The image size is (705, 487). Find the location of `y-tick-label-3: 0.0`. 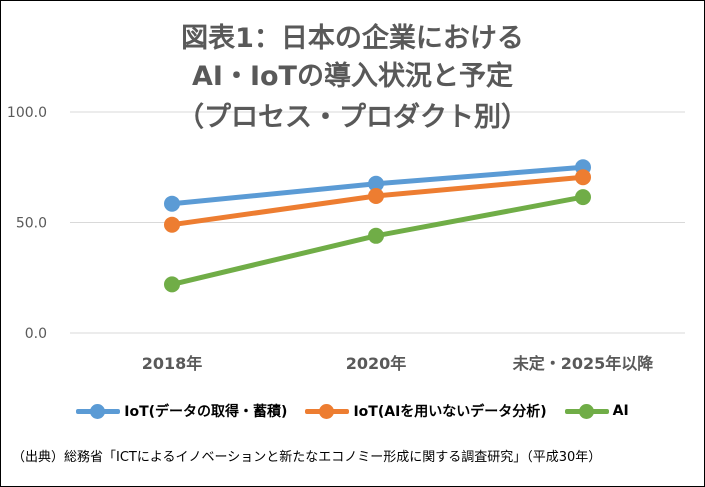

y-tick-label-3: 0.0 is located at coordinates (36, 334).